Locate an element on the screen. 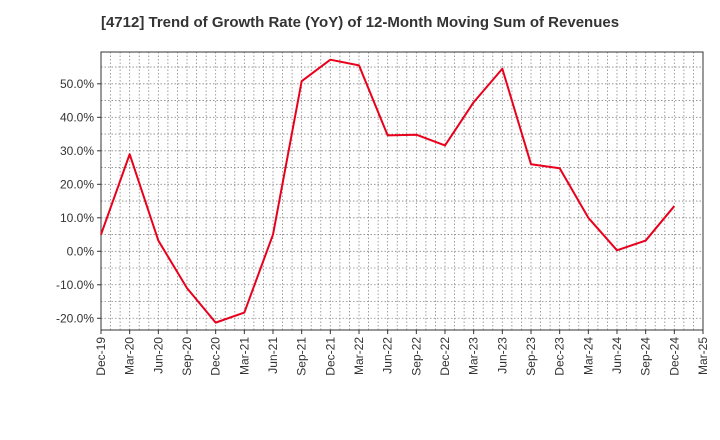 Image resolution: width=720 pixels, height=440 pixels. y-tick-label: -20.0% is located at coordinates (75, 318).